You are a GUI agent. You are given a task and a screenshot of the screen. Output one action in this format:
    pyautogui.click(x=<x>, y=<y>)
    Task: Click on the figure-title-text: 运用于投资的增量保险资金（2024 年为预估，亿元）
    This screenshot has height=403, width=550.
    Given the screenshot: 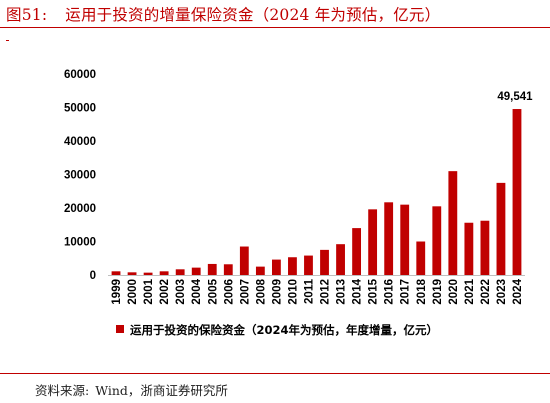 What is the action you would take?
    pyautogui.click(x=253, y=15)
    